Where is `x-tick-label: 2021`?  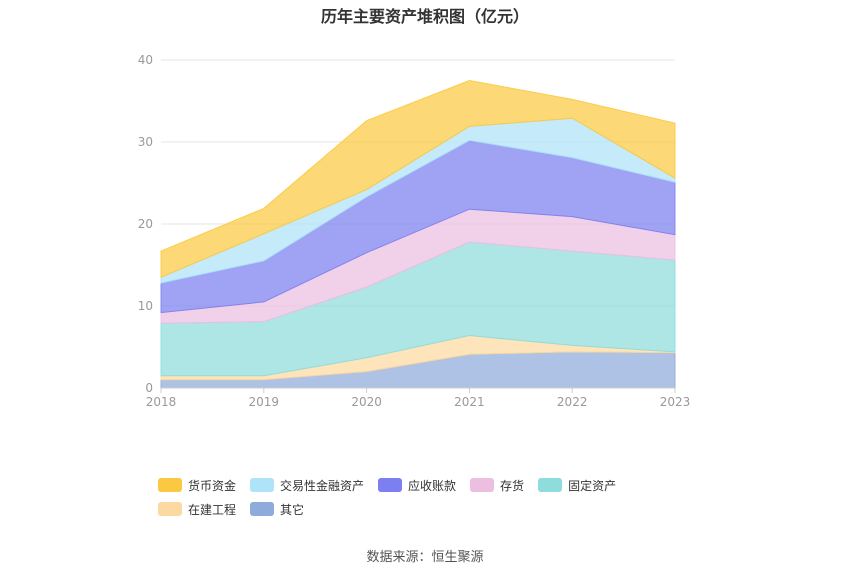
x-tick-label: 2021 is located at coordinates (469, 402).